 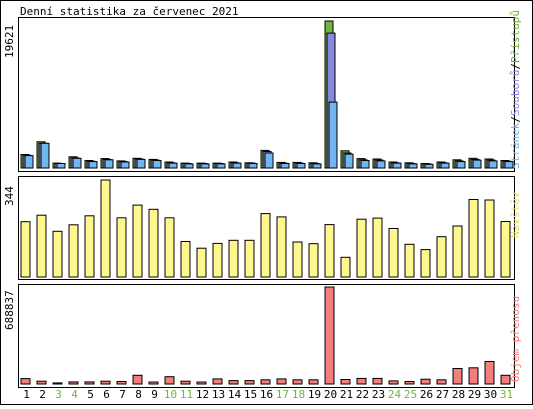 I want to click on x-label-day-10: 10, so click(x=170, y=394).